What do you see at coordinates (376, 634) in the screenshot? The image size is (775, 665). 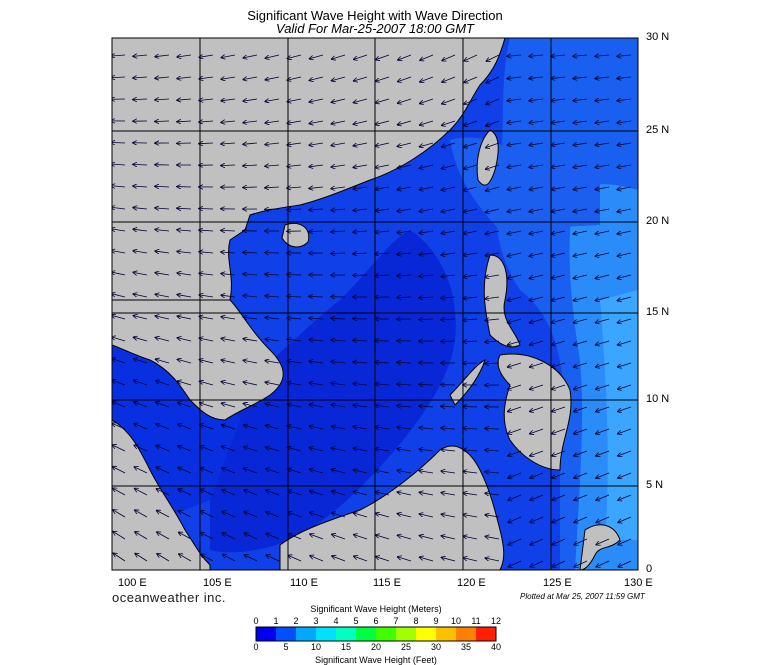 I see `legend-colorbar` at bounding box center [376, 634].